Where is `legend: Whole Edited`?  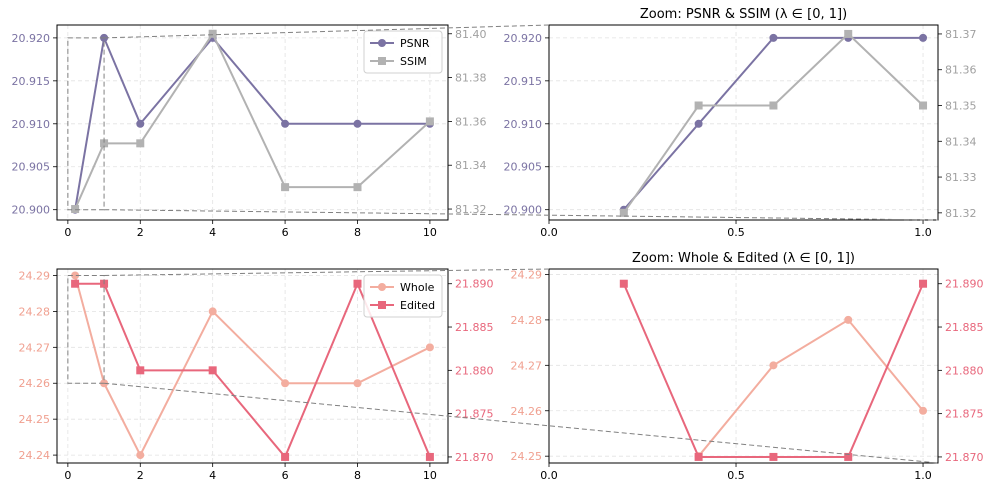 legend: Whole Edited is located at coordinates (403, 296).